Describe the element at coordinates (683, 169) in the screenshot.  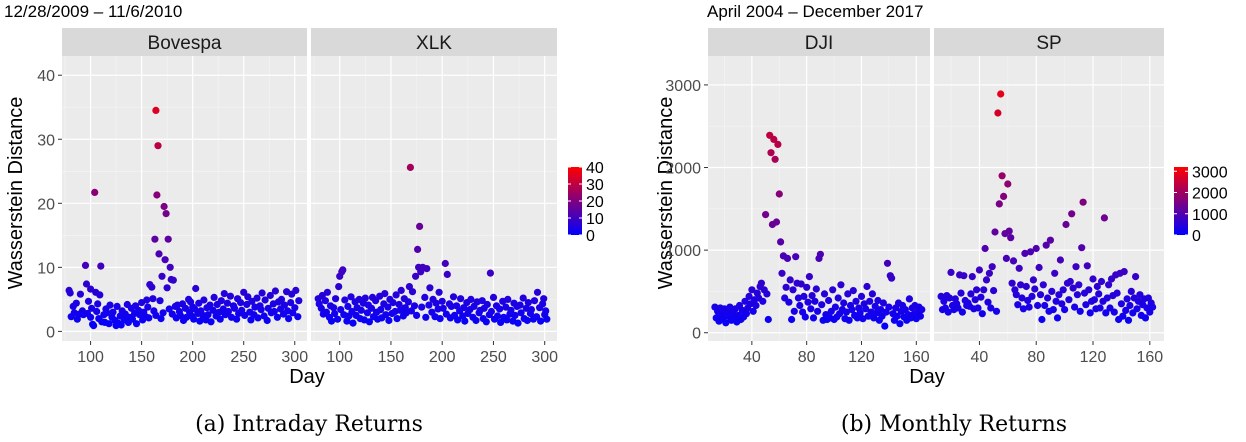
I see `y-tick-label: 2000` at that location.